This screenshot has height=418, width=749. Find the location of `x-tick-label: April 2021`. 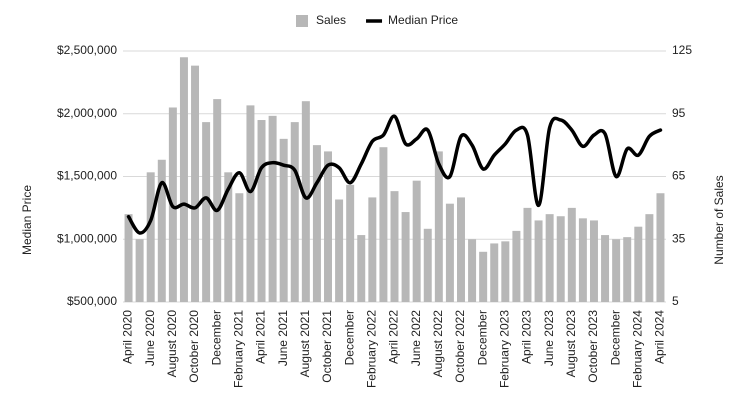

x-tick-label: April 2021 is located at coordinates (261, 337).